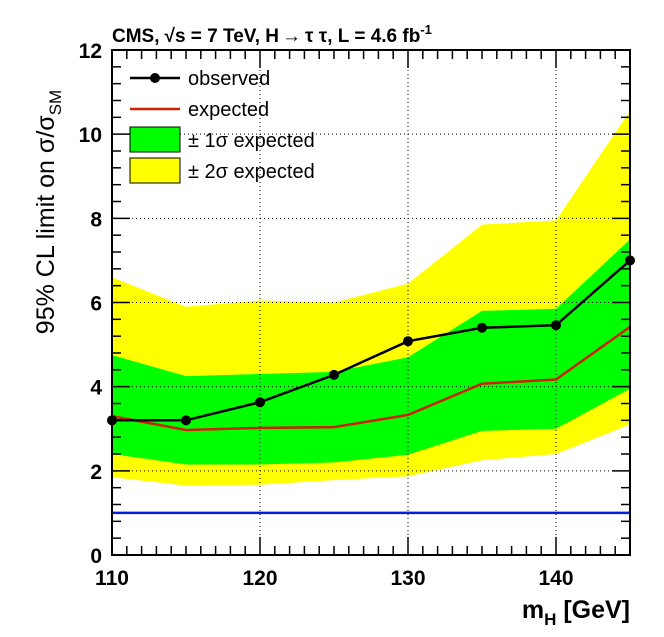 The image size is (664, 637). I want to click on legend-label: observed, so click(229, 79).